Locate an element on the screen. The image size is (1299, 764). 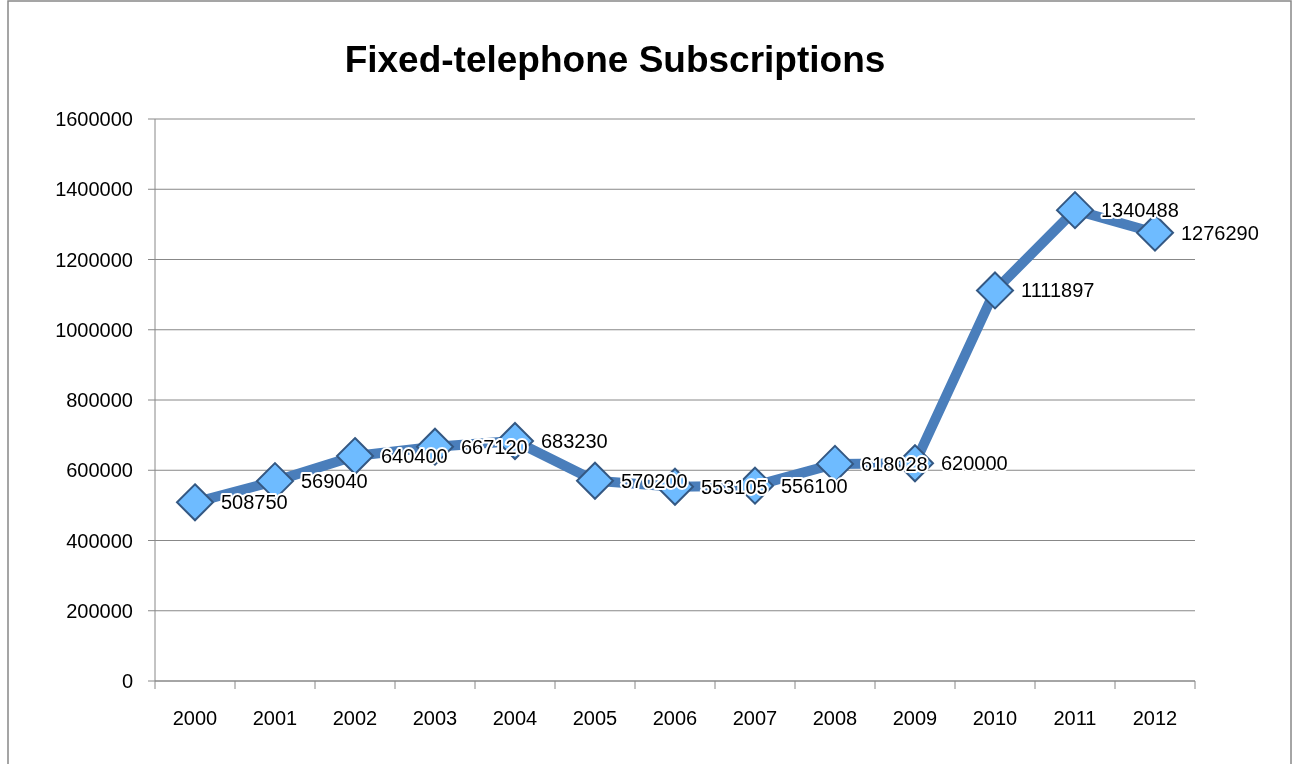
y-tick-label: 600000 is located at coordinates (99, 470).